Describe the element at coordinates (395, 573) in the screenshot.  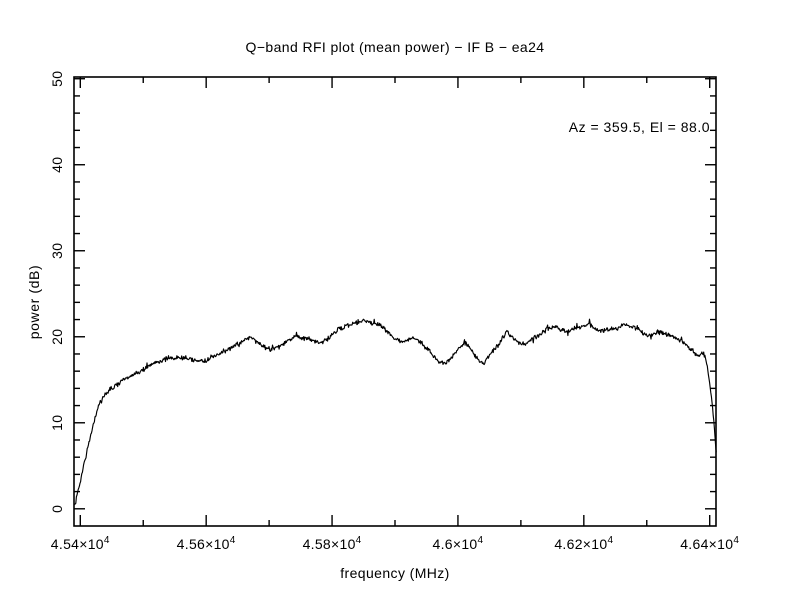
I see `x-axis-label: frequency (MHz)` at that location.